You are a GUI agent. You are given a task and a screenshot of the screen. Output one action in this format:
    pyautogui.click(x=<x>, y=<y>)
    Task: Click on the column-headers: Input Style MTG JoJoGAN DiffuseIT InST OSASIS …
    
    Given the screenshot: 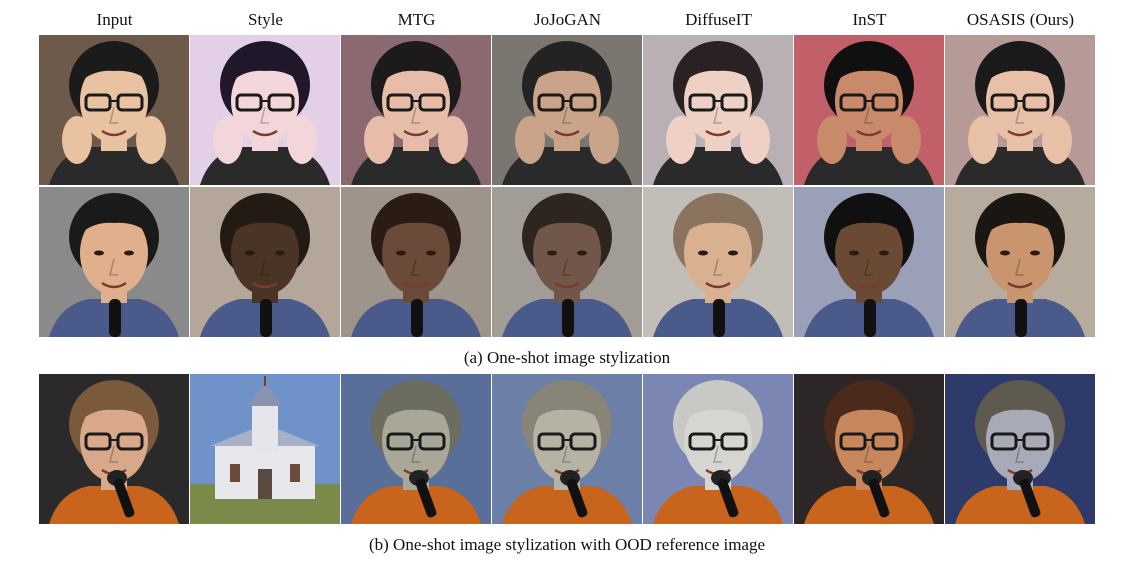 What is the action you would take?
    pyautogui.click(x=568, y=20)
    